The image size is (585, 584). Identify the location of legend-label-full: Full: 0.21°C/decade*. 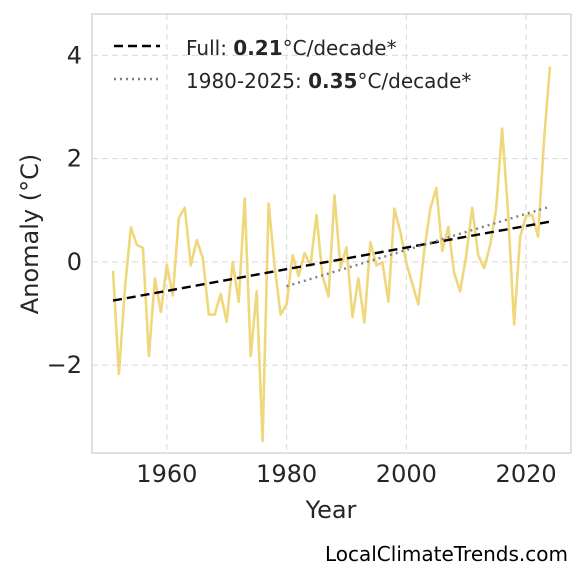
(291, 48).